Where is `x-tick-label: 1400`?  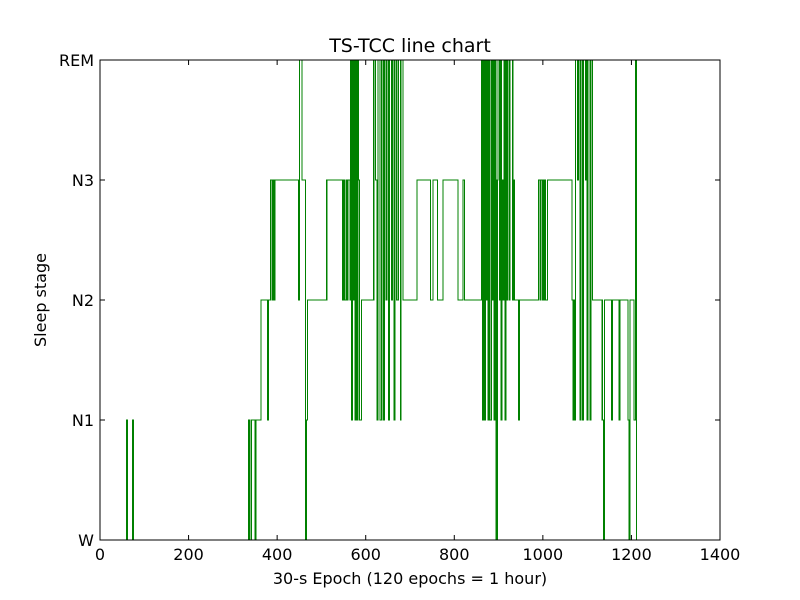 x-tick-label: 1400 is located at coordinates (720, 554).